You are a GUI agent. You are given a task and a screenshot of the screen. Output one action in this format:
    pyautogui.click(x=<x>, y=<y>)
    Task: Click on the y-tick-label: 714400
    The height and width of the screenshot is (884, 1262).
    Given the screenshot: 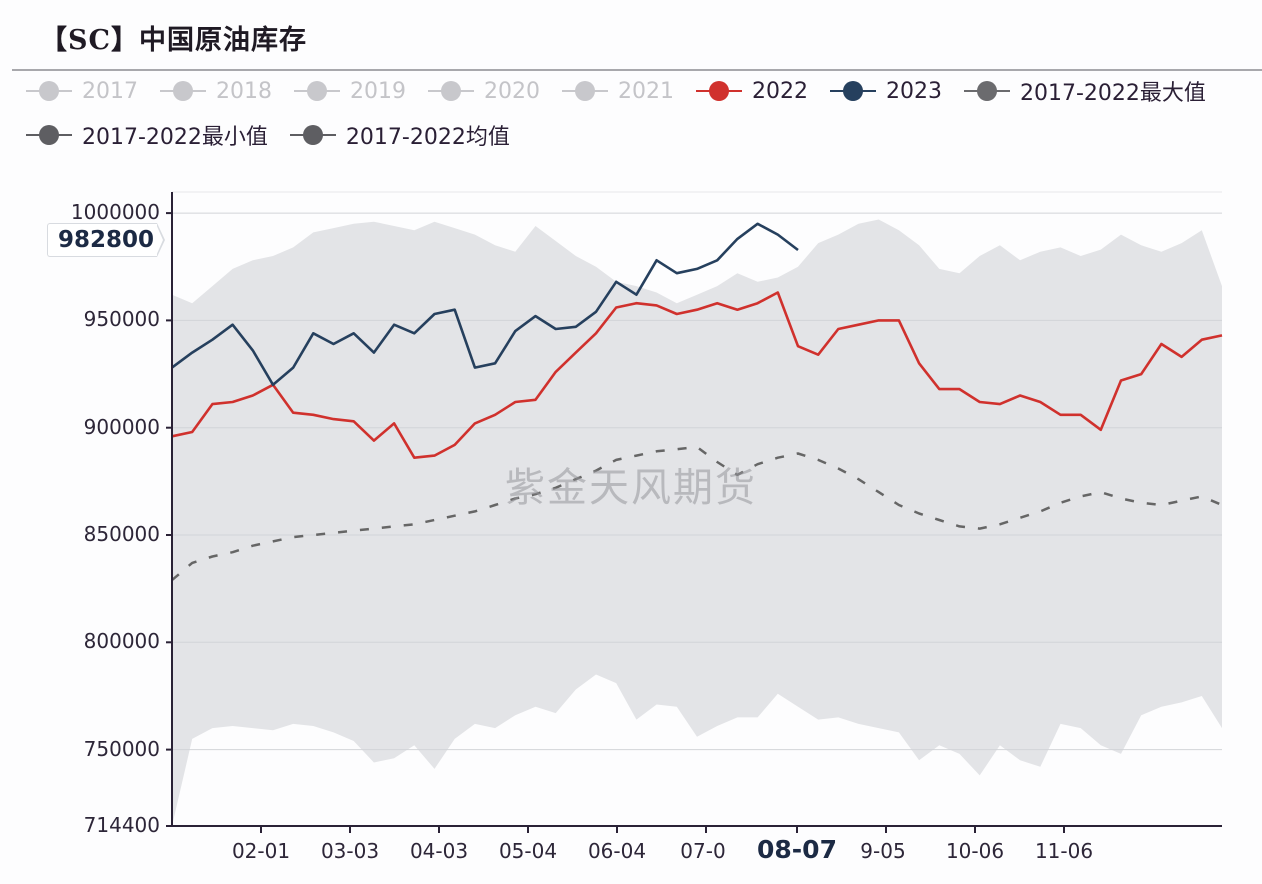 What is the action you would take?
    pyautogui.click(x=121, y=825)
    